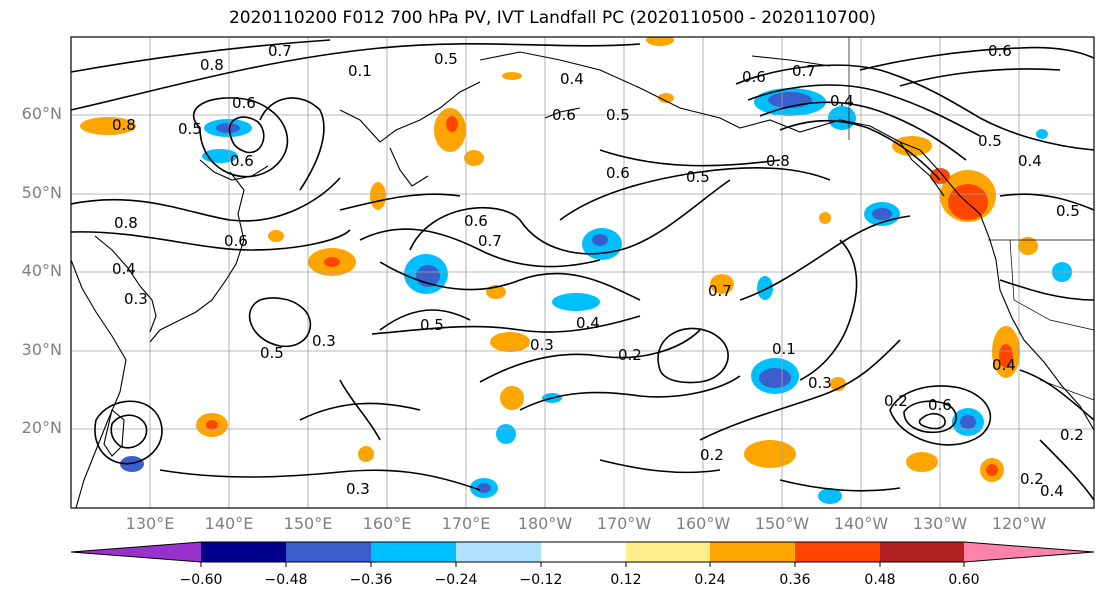  What do you see at coordinates (782, 523) in the screenshot?
I see `lon-label: 150°W` at bounding box center [782, 523].